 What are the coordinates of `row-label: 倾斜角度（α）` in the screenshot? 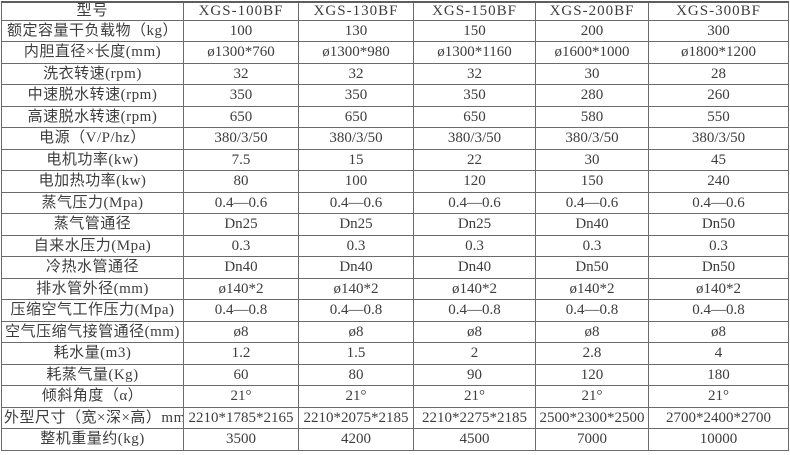 It's located at (92, 396).